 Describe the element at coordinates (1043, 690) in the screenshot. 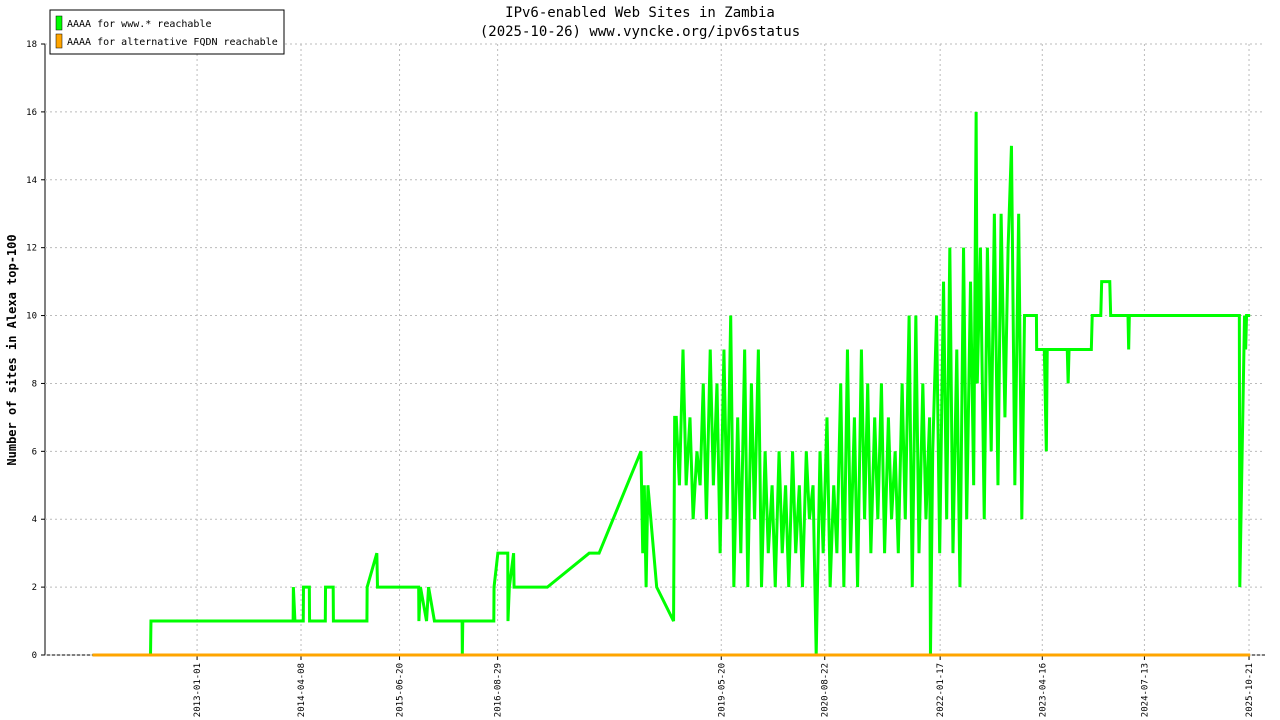

I see `x-tick-label: 2023-04-16` at that location.